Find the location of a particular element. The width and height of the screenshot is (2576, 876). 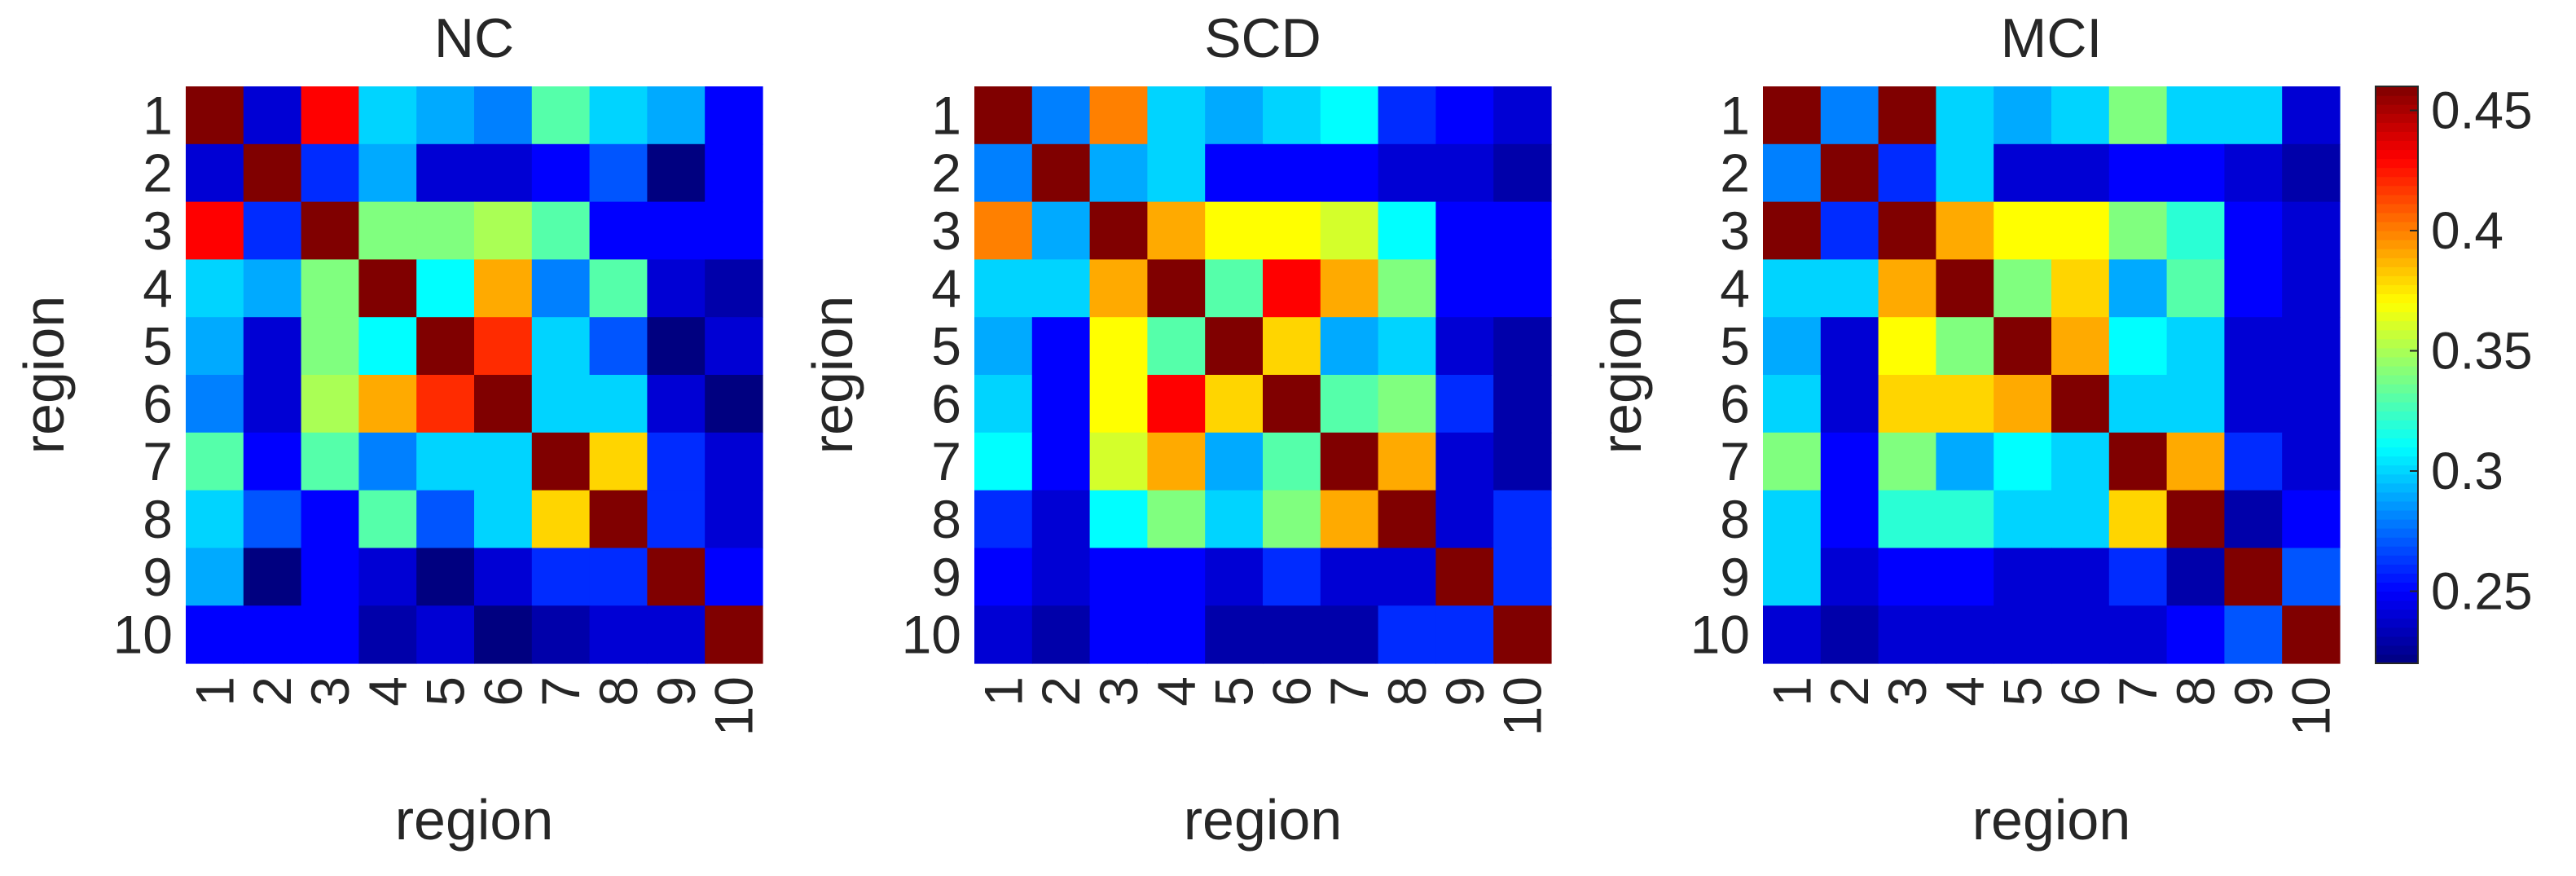

y-tick-label: 5 is located at coordinates (158, 346).